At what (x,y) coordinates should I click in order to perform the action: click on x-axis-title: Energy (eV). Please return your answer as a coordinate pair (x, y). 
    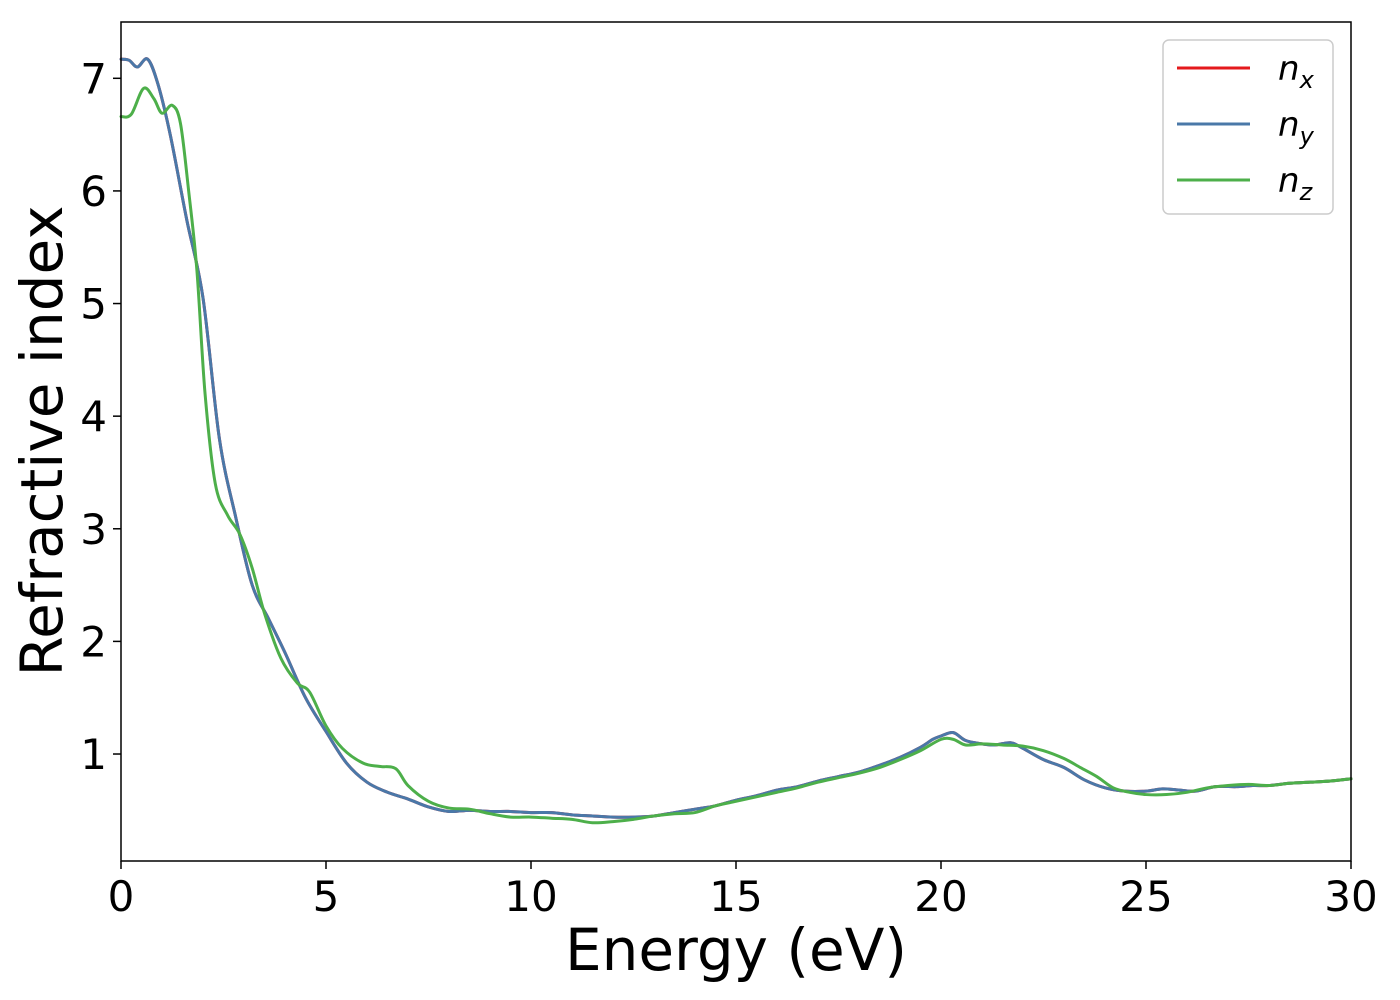
    Looking at the image, I should click on (736, 950).